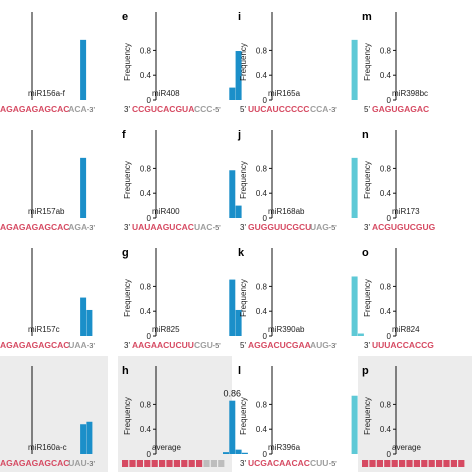  What do you see at coordinates (239, 371) in the screenshot?
I see `panel-letter: l` at bounding box center [239, 371].